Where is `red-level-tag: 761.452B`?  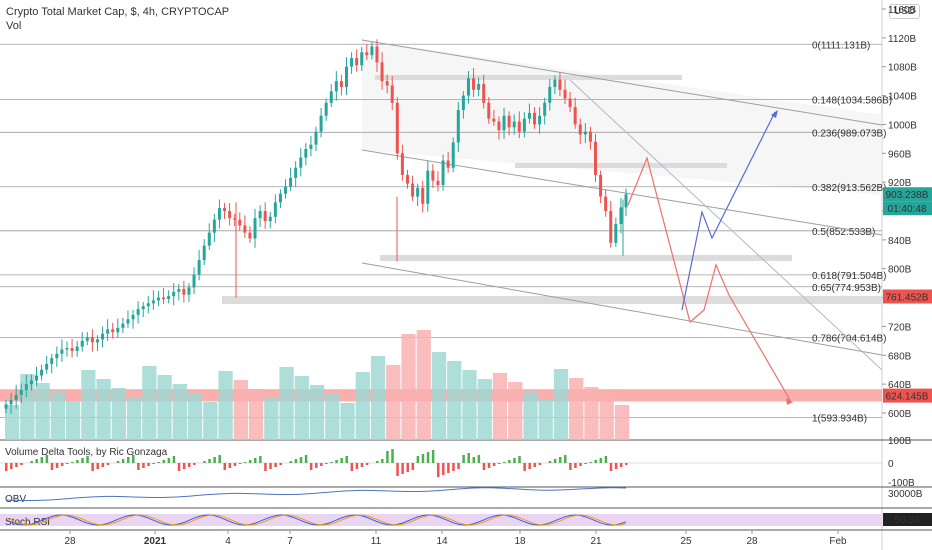
red-level-tag: 761.452B is located at coordinates (907, 298).